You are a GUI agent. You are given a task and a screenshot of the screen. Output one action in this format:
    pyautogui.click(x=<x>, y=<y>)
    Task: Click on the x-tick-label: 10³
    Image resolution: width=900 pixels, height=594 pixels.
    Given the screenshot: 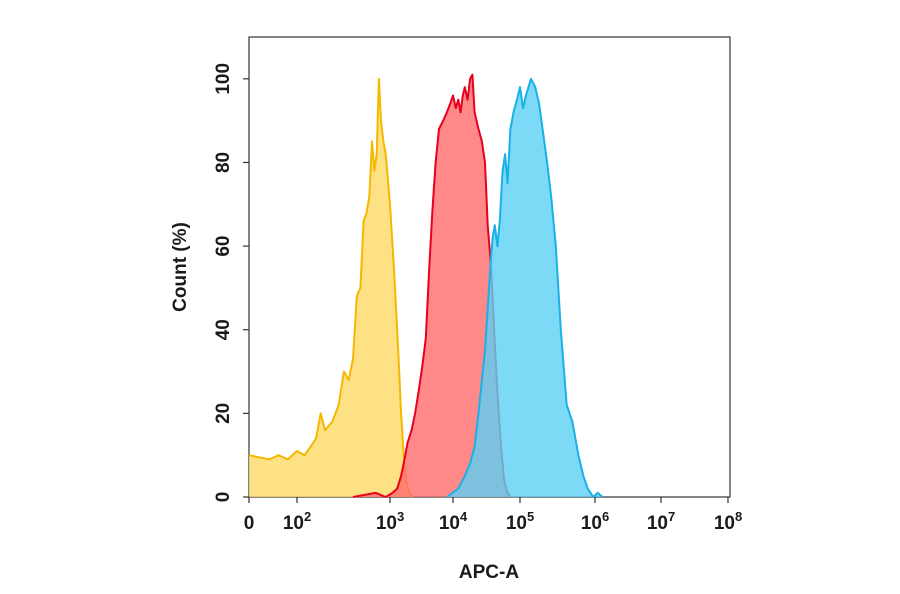 What is the action you would take?
    pyautogui.click(x=390, y=521)
    